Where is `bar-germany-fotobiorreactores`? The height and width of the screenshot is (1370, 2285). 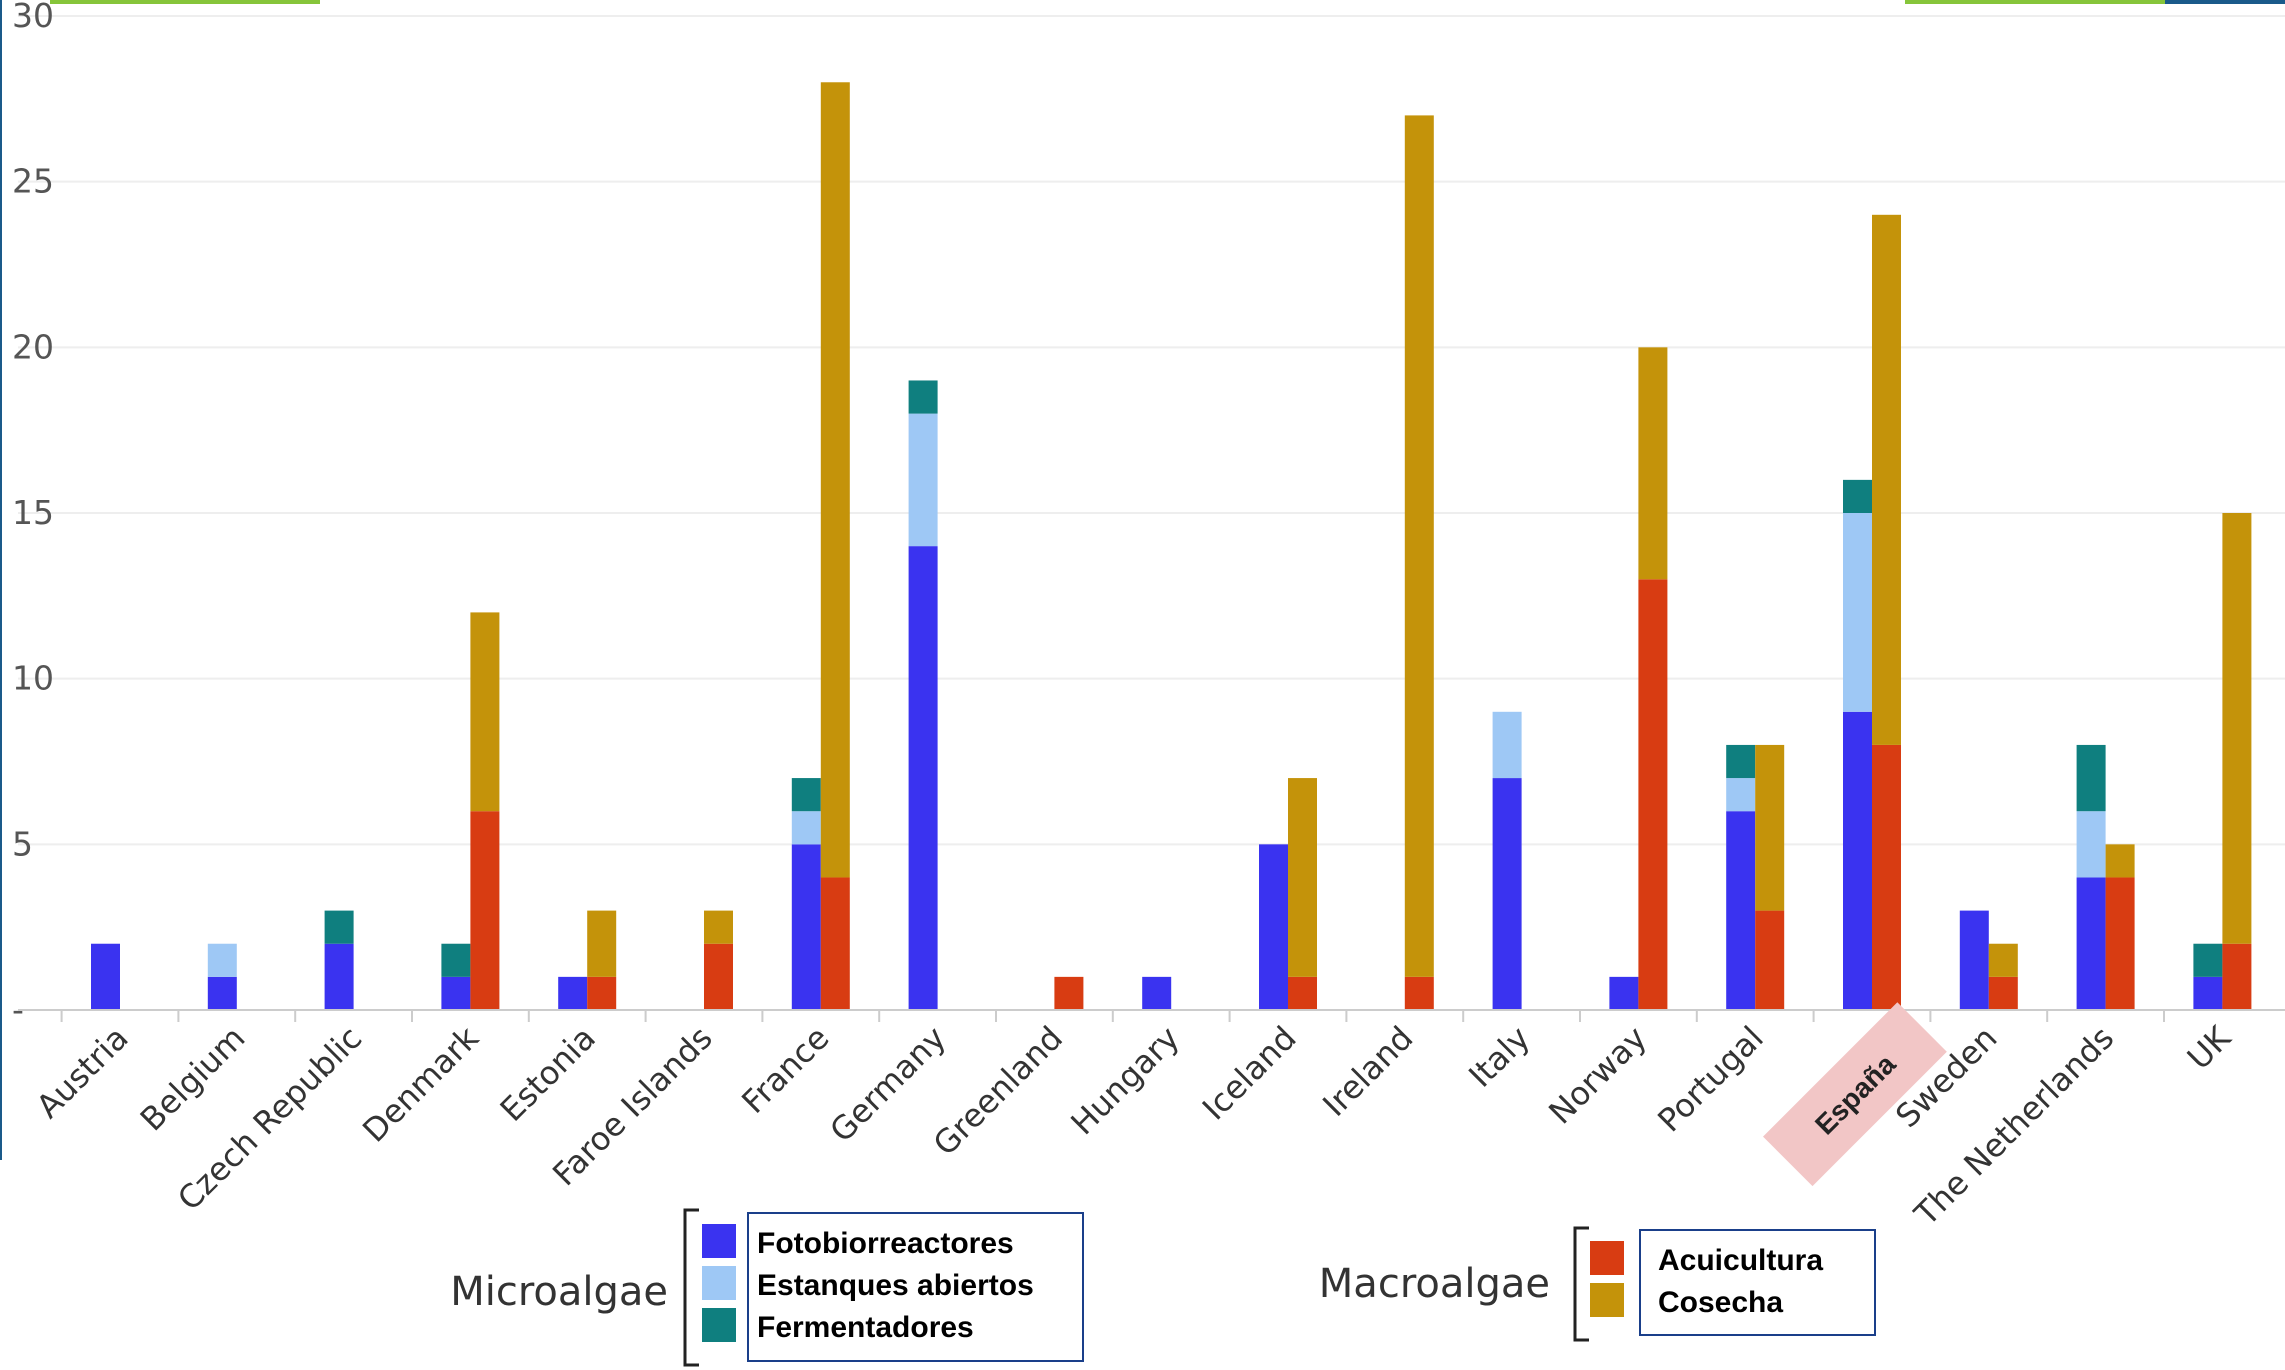 bar-germany-fotobiorreactores is located at coordinates (923, 778).